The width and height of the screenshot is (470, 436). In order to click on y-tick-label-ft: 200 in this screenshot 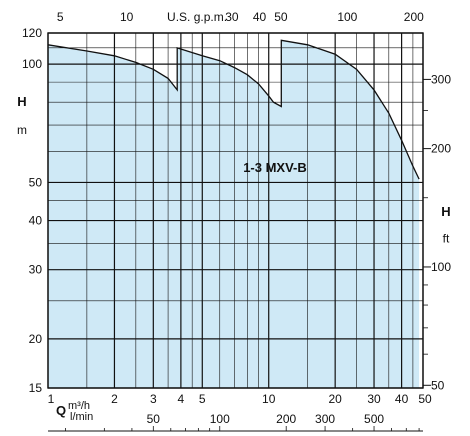, I will do `click(441, 149)`.